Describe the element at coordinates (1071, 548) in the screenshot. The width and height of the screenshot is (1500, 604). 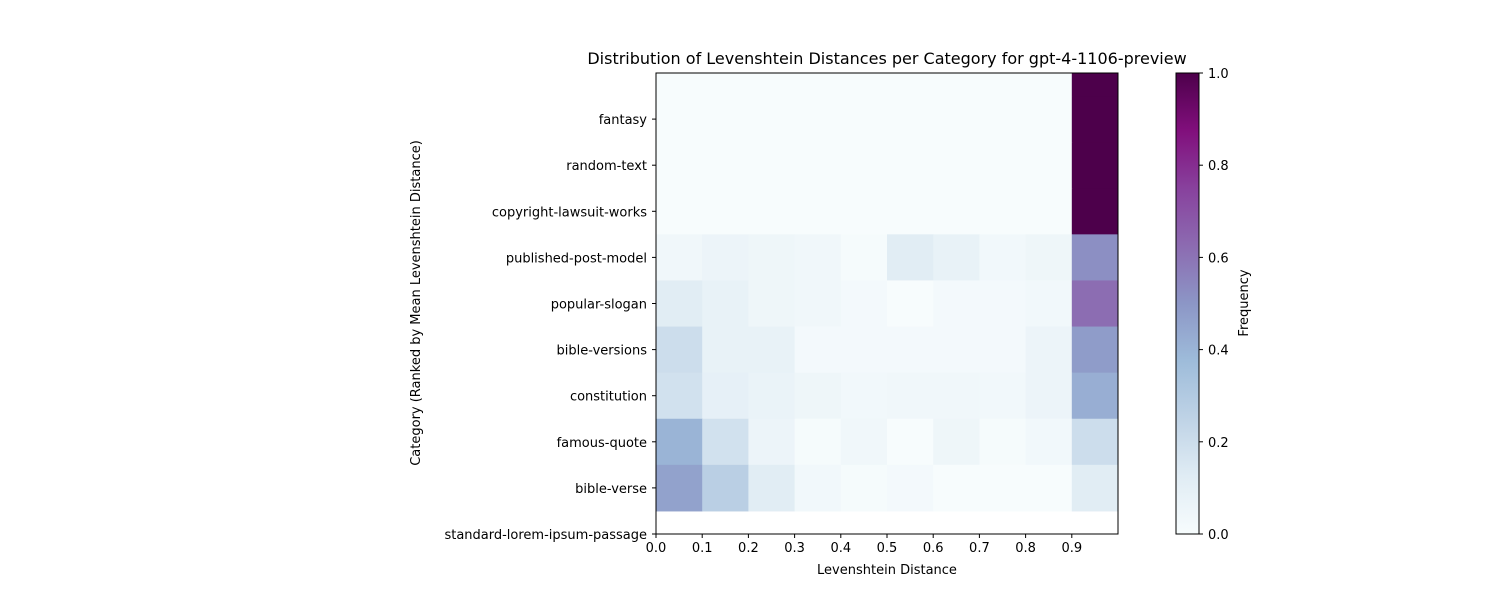
I see `x-tick-label: 0.9` at that location.